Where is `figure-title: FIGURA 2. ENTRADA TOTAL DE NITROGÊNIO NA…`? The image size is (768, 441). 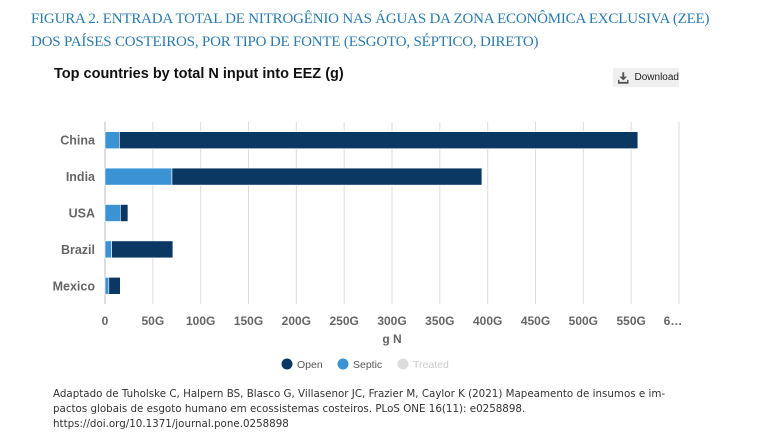
figure-title: FIGURA 2. ENTRADA TOTAL DE NITROGÊNIO NA… is located at coordinates (391, 31).